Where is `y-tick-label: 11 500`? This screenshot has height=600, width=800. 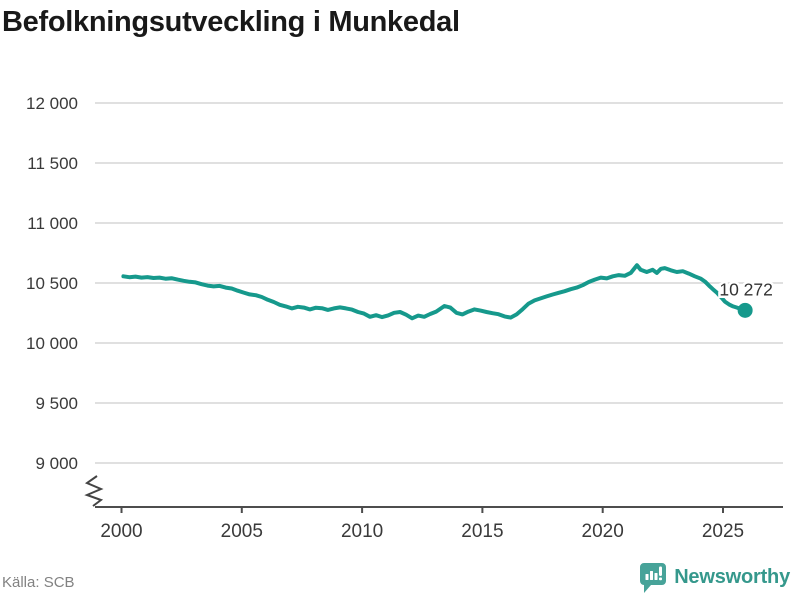
y-tick-label: 11 500 is located at coordinates (52, 163).